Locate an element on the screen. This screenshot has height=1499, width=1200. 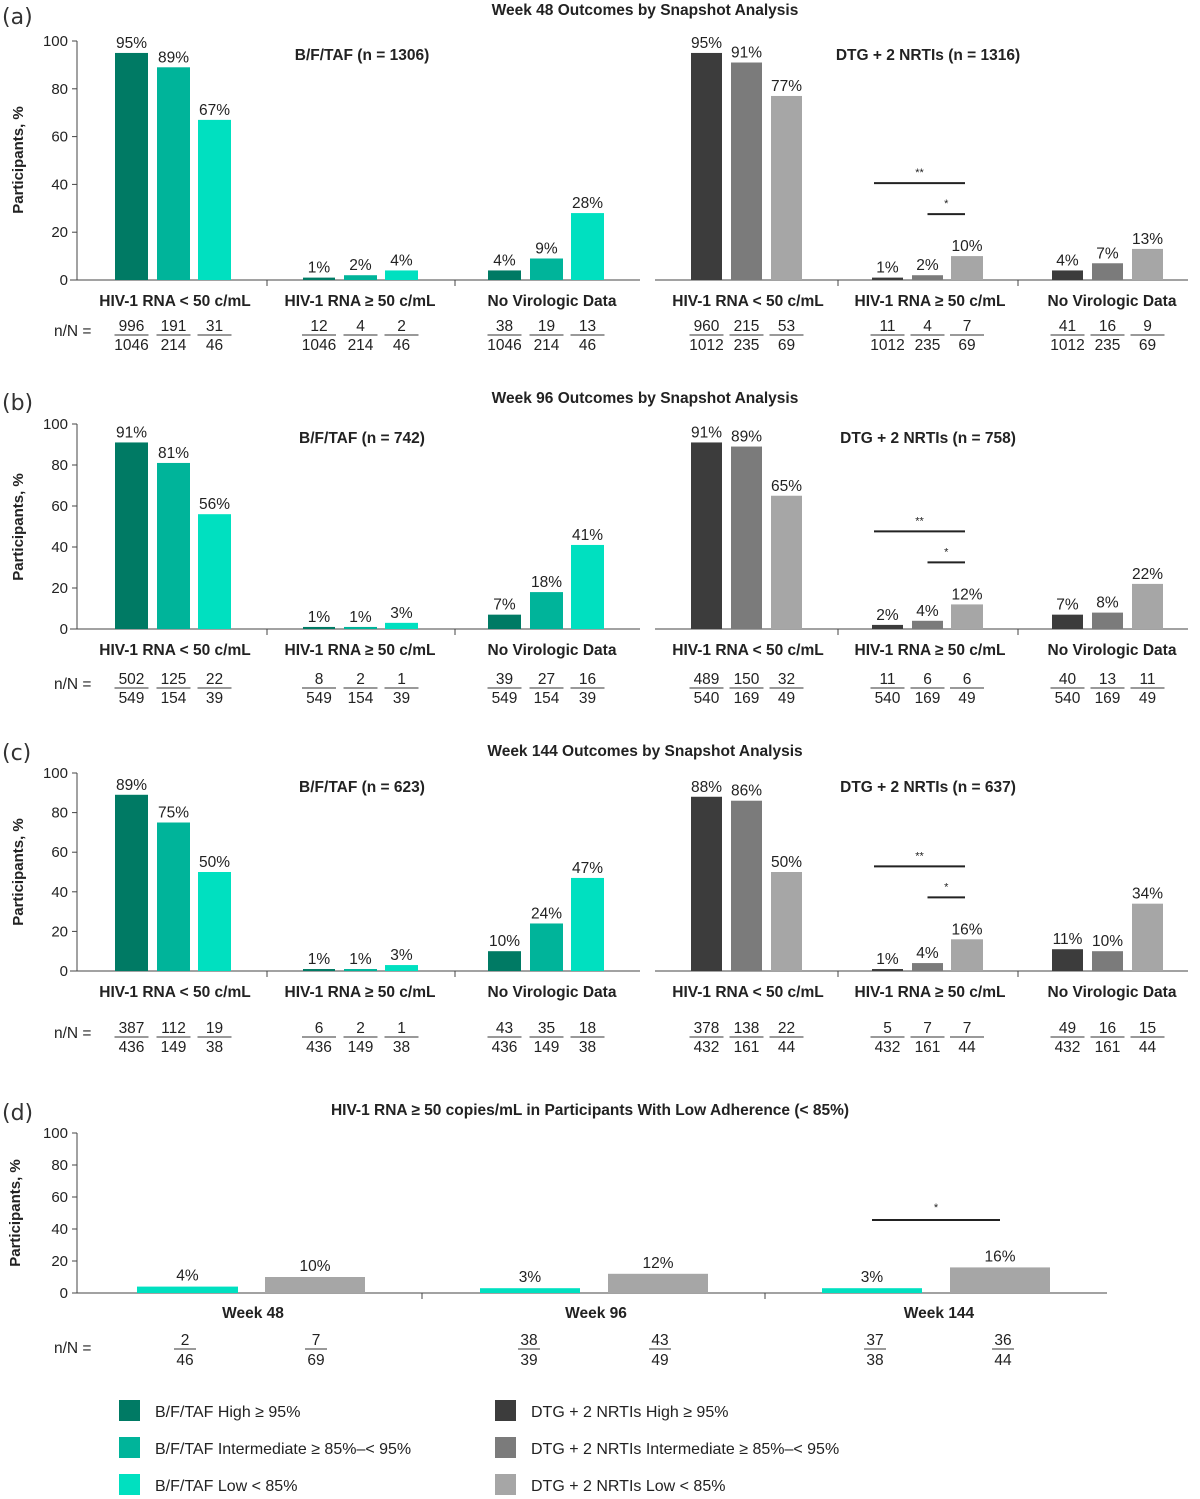
n-count: 2 is located at coordinates (360, 679).